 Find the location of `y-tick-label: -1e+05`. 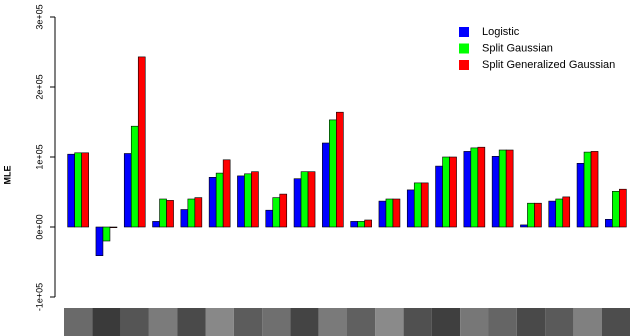

y-tick-label: -1e+05 is located at coordinates (39, 297).